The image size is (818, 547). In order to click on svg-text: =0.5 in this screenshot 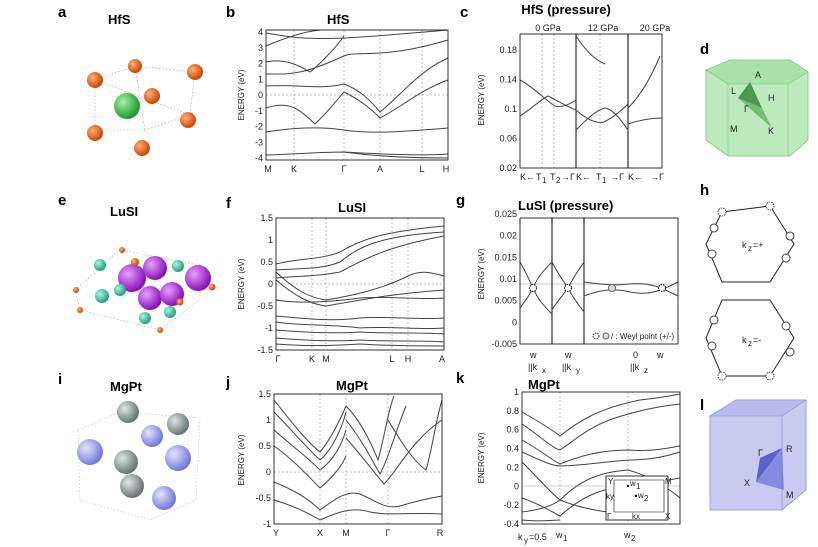, I will do `click(538, 537)`.